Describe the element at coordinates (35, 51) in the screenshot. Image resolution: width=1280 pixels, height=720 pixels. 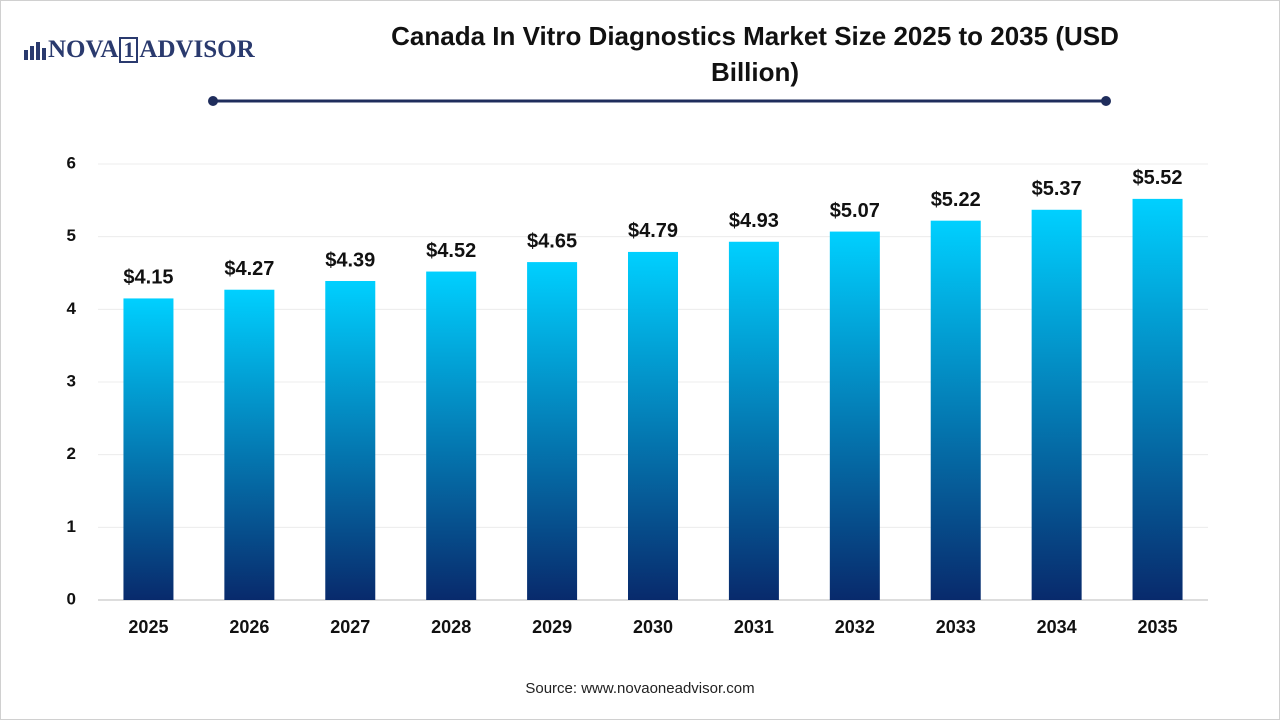
I see `logo-icon` at that location.